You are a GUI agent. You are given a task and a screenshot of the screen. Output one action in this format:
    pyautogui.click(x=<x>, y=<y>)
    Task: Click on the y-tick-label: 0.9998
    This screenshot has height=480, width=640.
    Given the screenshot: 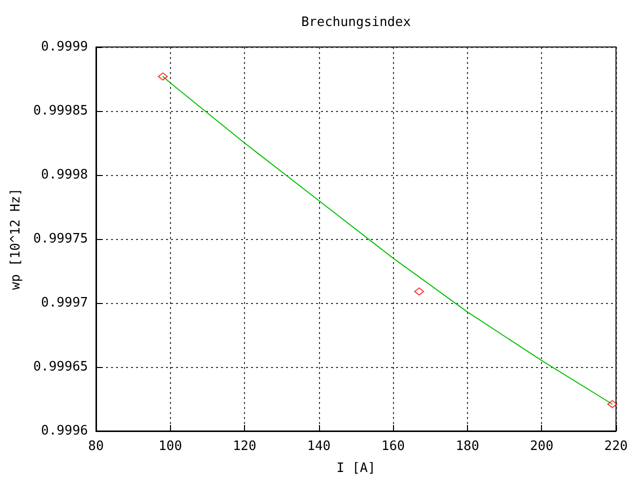 What is the action you would take?
    pyautogui.click(x=64, y=175)
    